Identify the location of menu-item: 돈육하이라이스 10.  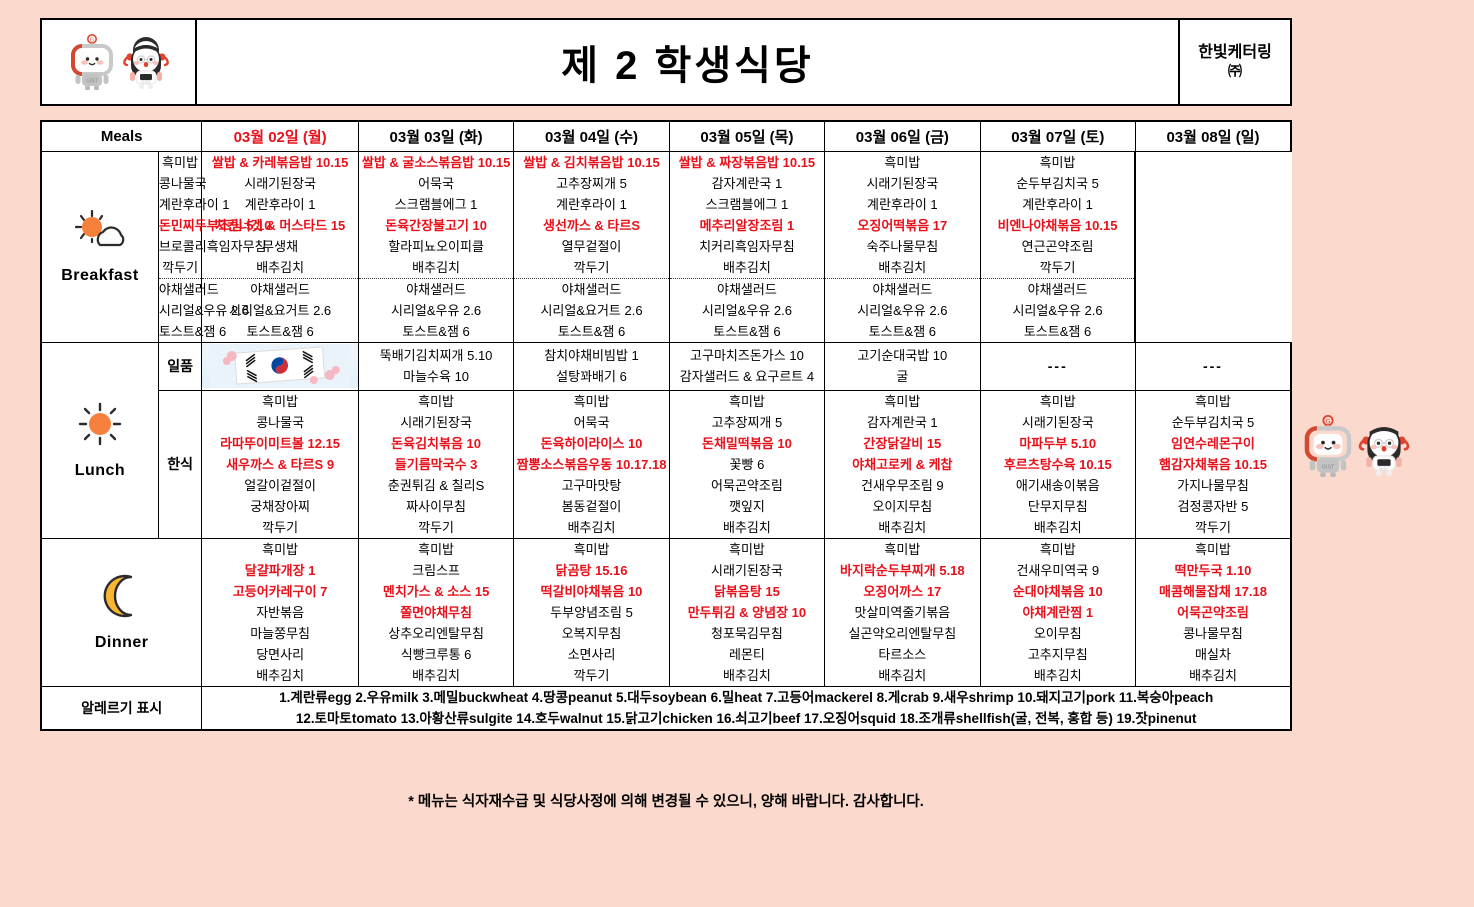
(591, 443).